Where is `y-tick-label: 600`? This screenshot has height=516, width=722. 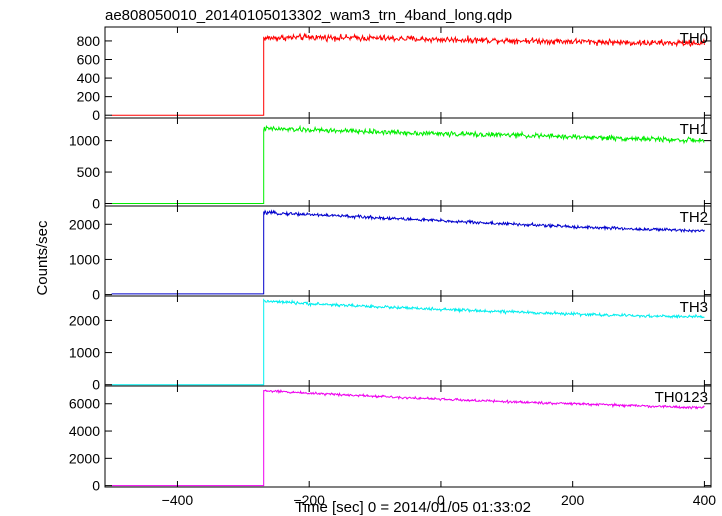
y-tick-label: 600 is located at coordinates (89, 60).